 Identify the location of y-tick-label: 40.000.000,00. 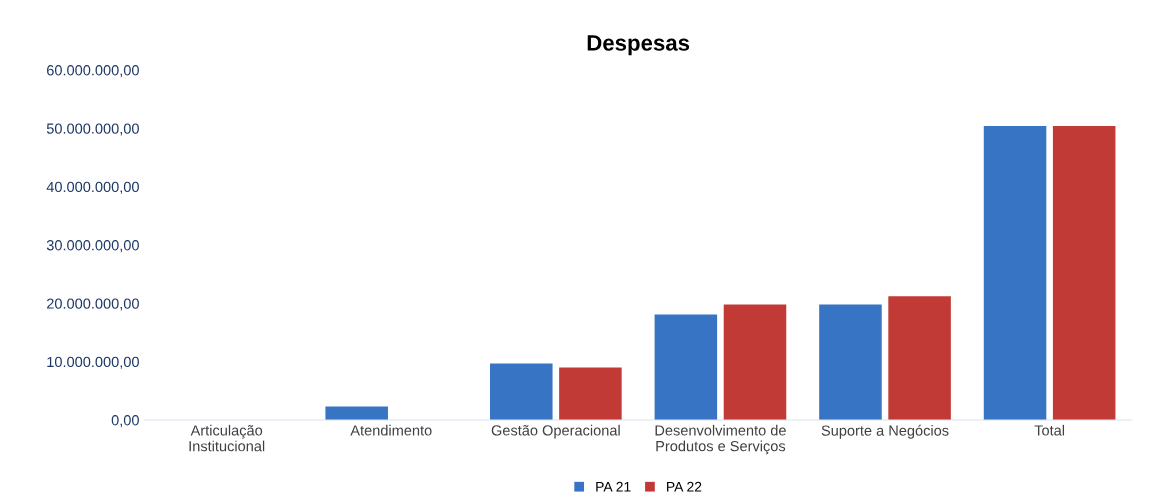
(92, 187).